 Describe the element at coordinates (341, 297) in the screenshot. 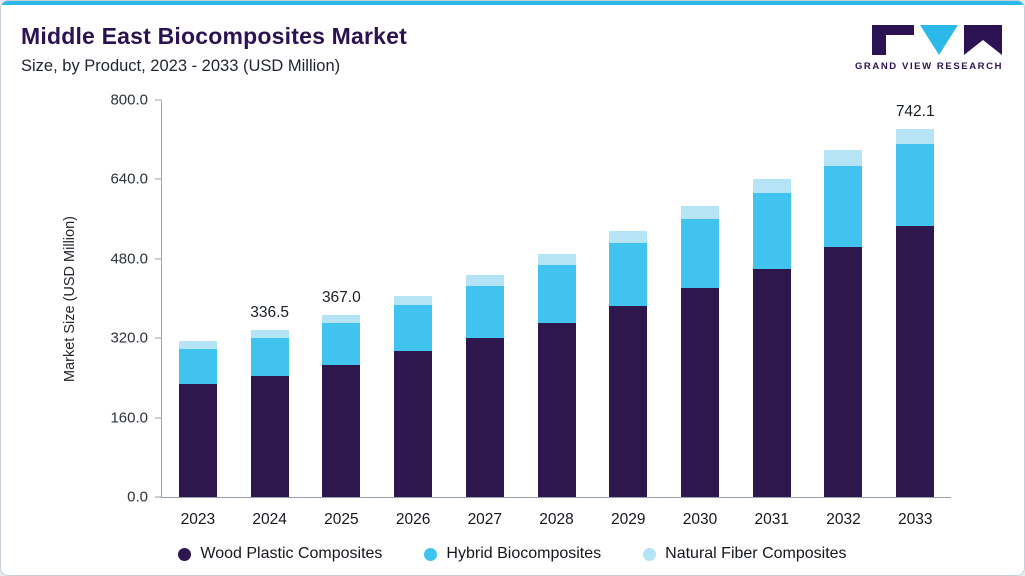

I see `bar-value-label: 367.0` at that location.